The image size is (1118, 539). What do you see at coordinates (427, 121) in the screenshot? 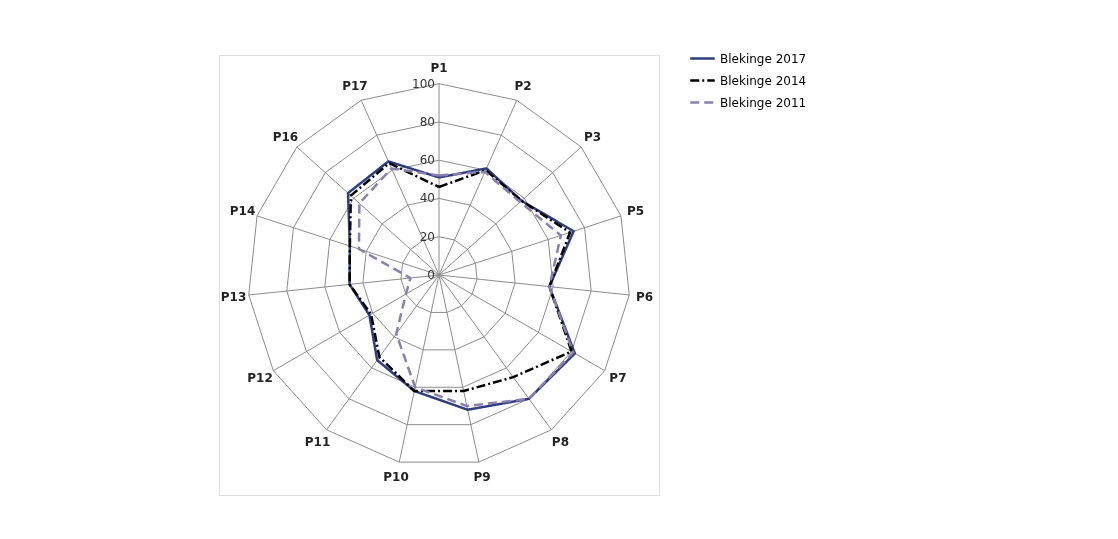
I see `y-tick-label: 80` at bounding box center [427, 121].